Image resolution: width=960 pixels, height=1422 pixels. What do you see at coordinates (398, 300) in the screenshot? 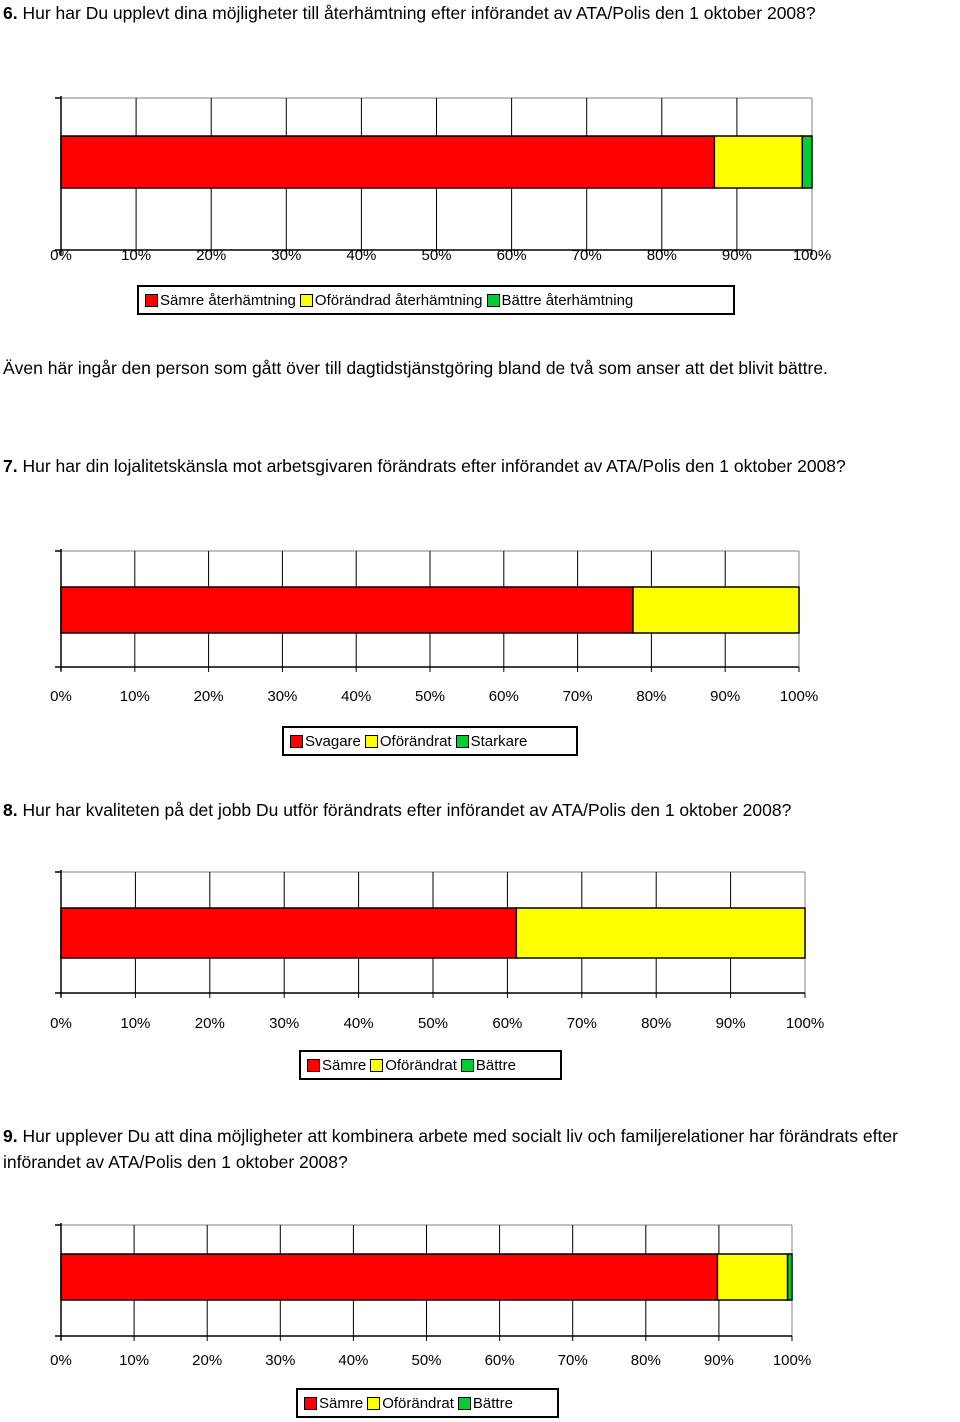
I see `legend-label: Oförändrad återhämtning` at bounding box center [398, 300].